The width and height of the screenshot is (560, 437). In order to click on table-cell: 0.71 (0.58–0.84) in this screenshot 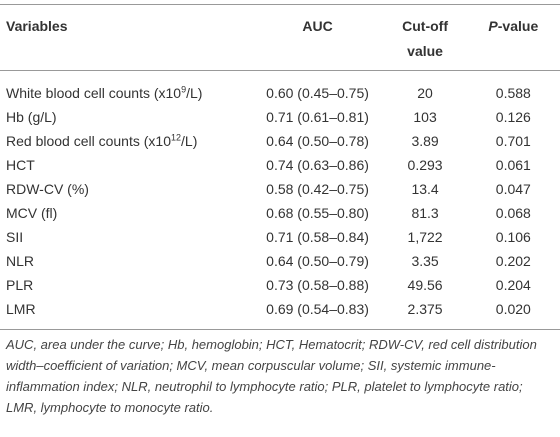, I will do `click(318, 237)`.